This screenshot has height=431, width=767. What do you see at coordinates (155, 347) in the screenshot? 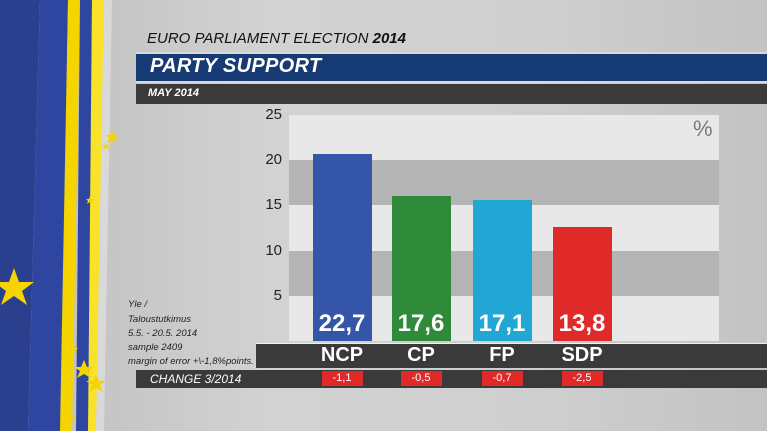
I see `source-line-4: sample 2409` at bounding box center [155, 347].